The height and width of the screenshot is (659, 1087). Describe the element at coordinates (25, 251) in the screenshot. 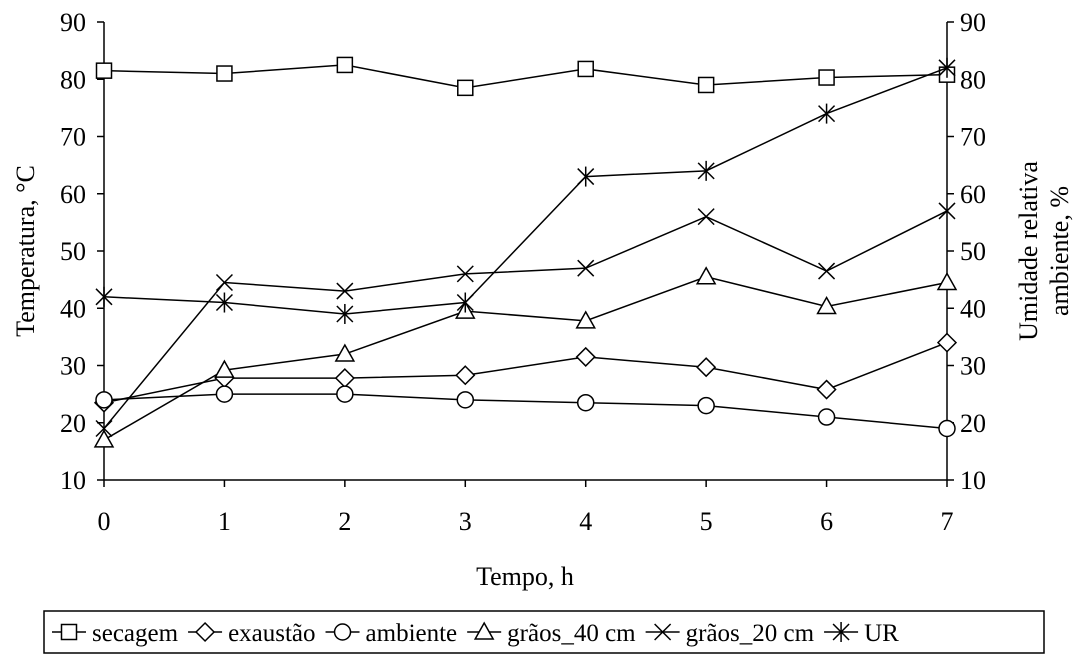

I see `y-axis-title: Temperatura, °C` at that location.